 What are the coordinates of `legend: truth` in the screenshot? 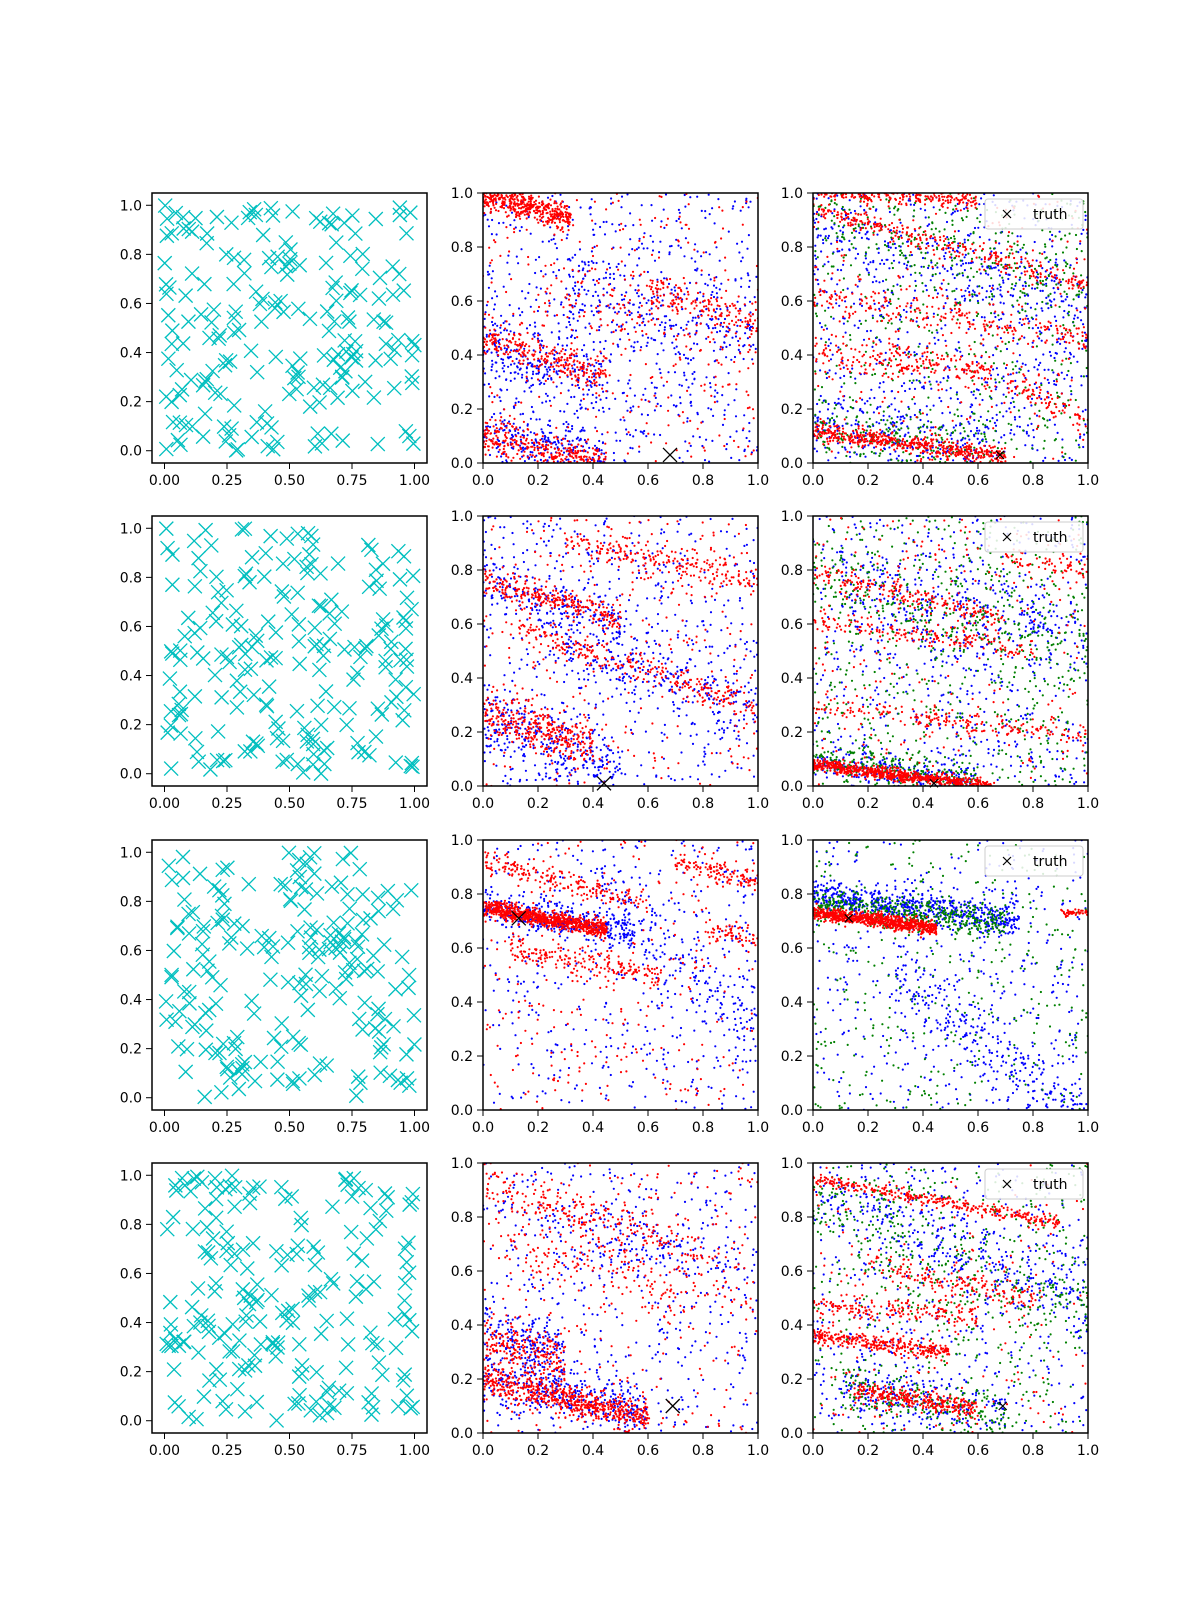 It's located at (1034, 1184).